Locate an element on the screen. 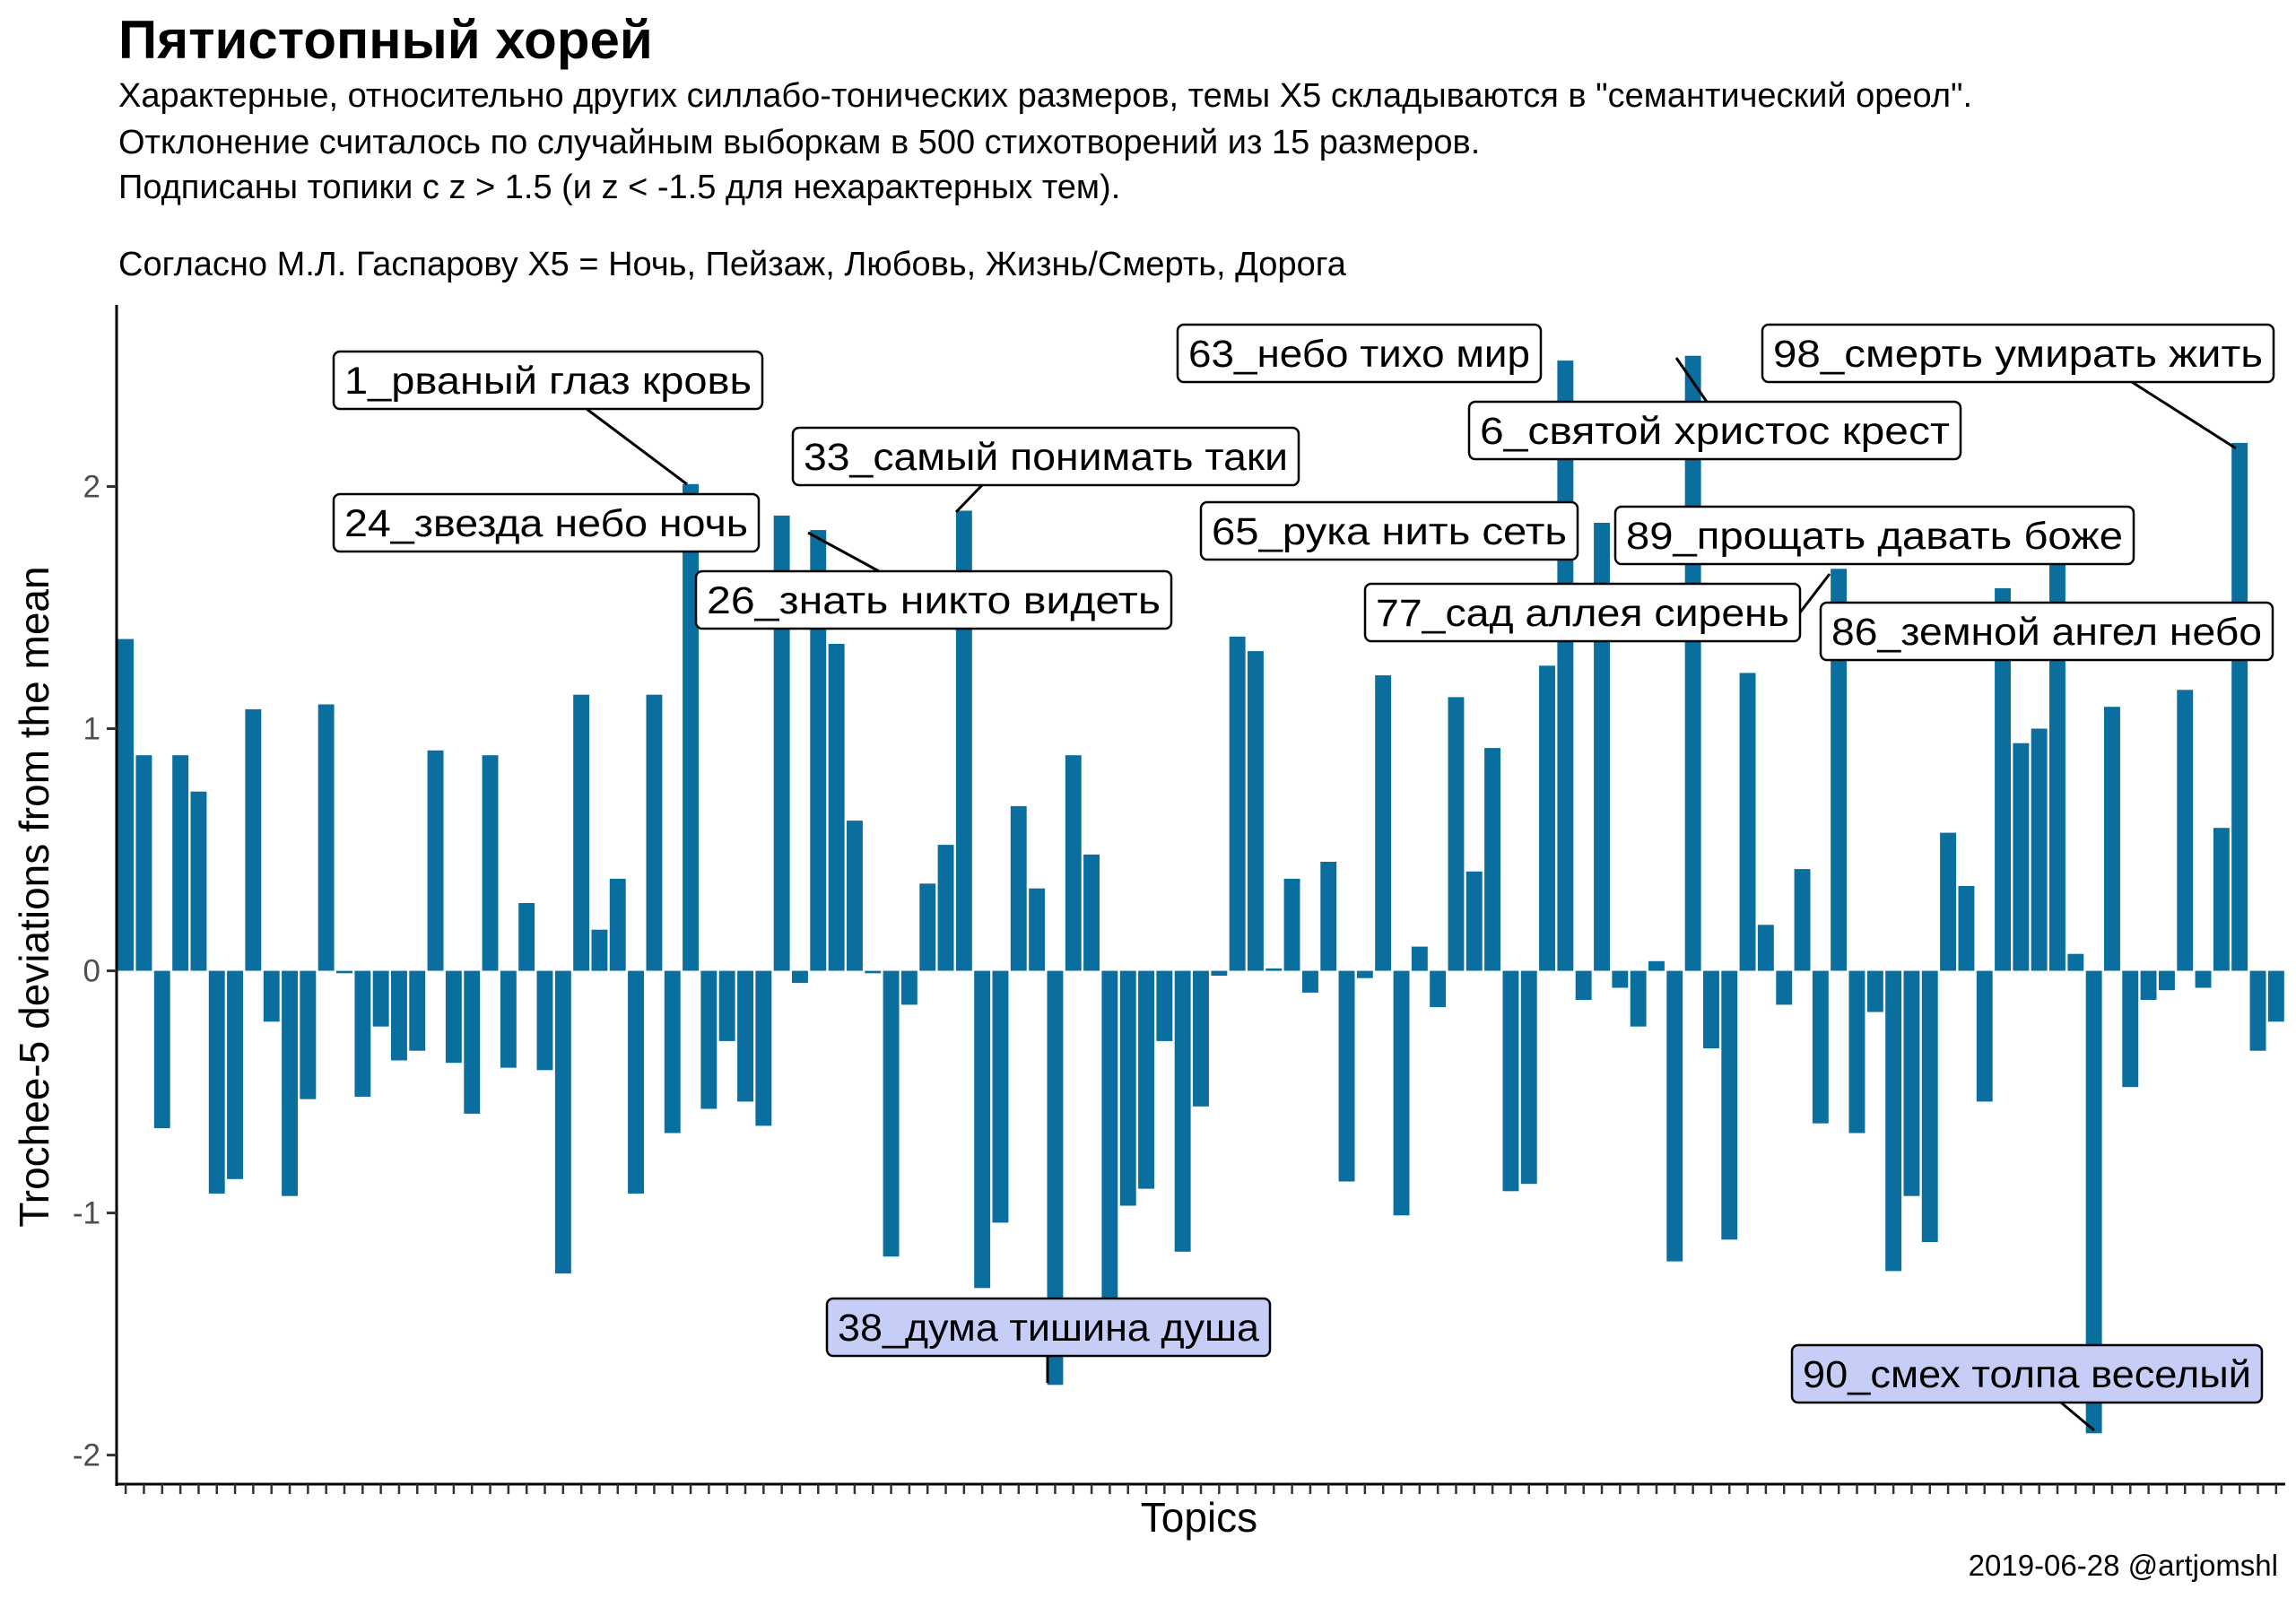 The image size is (2296, 1607). annotation-label: 33_самый понимать таки is located at coordinates (1046, 458).